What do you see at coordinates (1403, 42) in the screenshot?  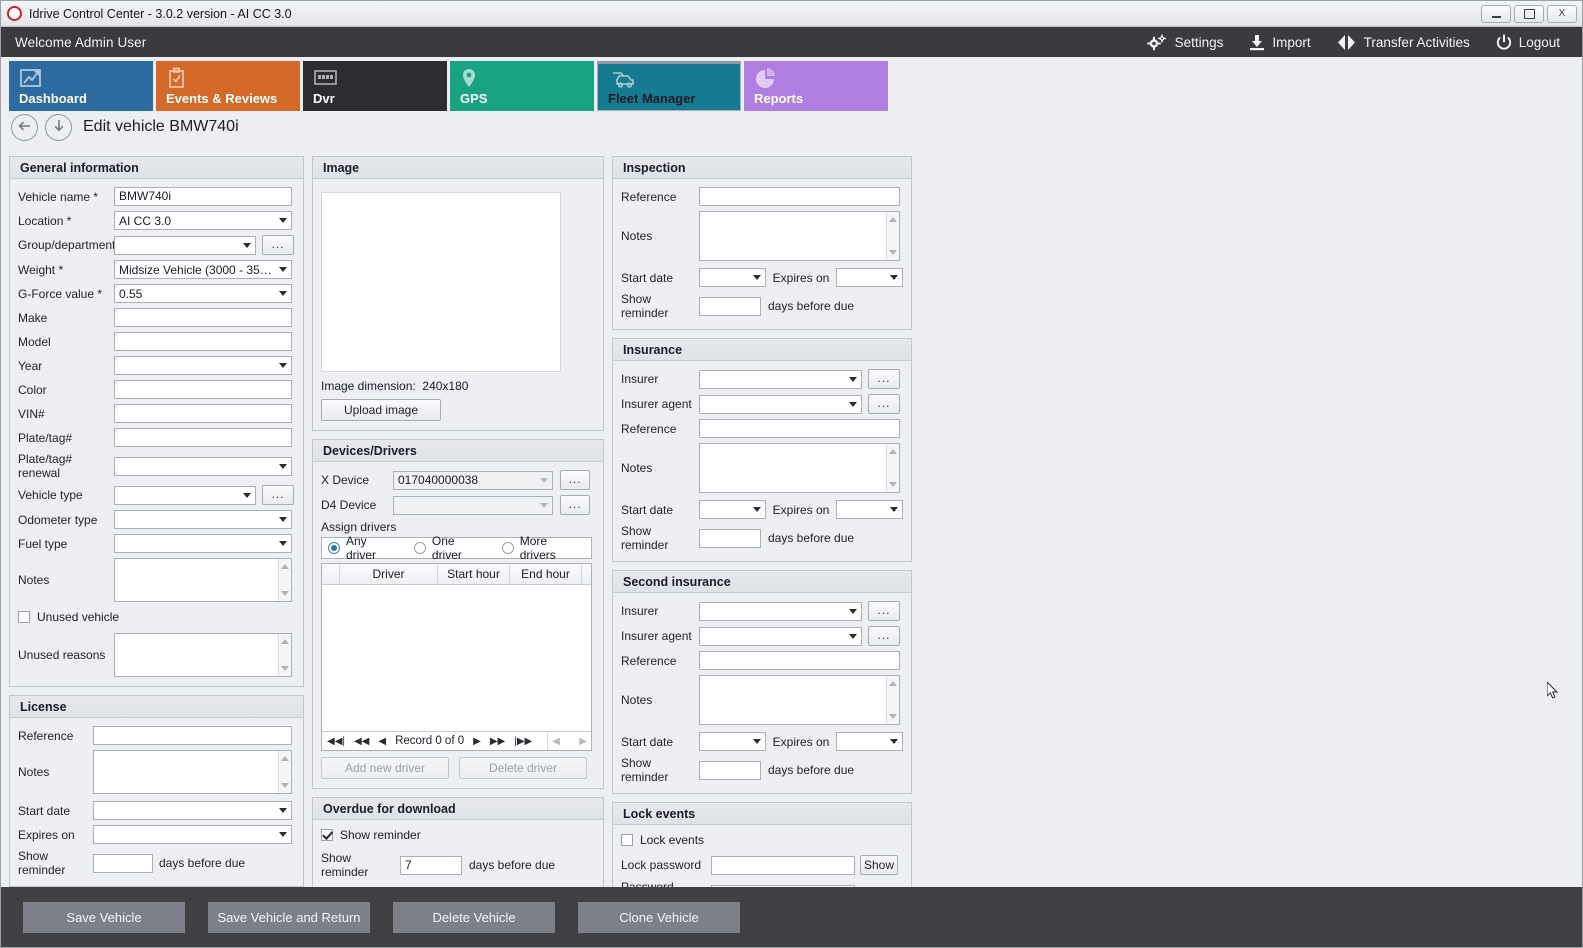 I see `transfer-activities-button: Transfer Activities` at bounding box center [1403, 42].